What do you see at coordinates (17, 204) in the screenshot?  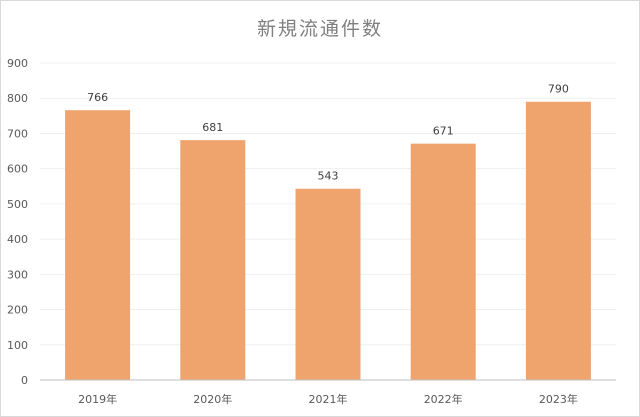 I see `y-tick-label: 500` at bounding box center [17, 204].